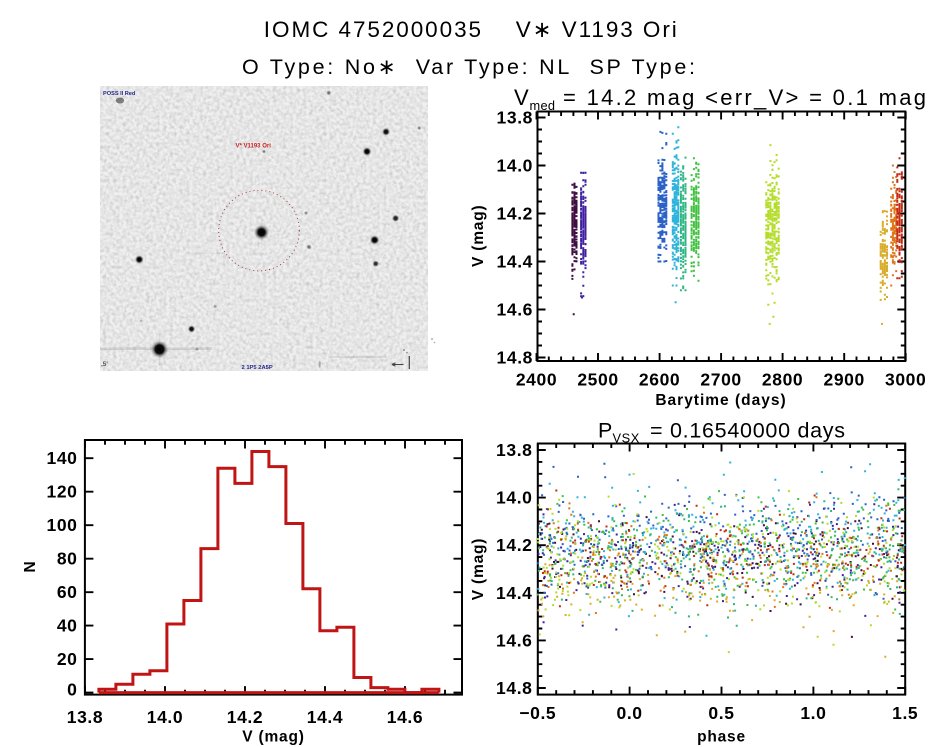  I want to click on svg-text: V, so click(521, 97).